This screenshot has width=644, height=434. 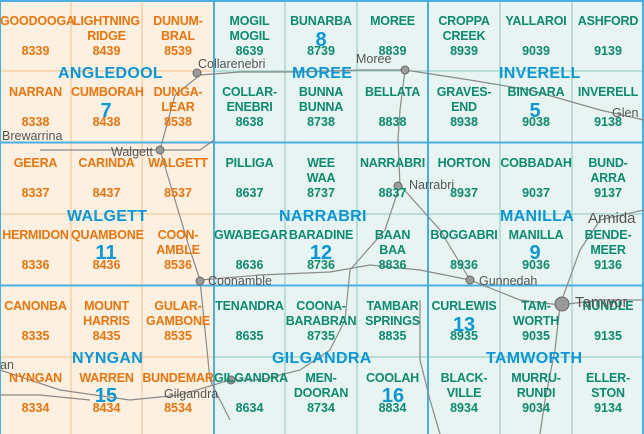 I want to click on town-label-narrabri: Narrabri, so click(x=432, y=185).